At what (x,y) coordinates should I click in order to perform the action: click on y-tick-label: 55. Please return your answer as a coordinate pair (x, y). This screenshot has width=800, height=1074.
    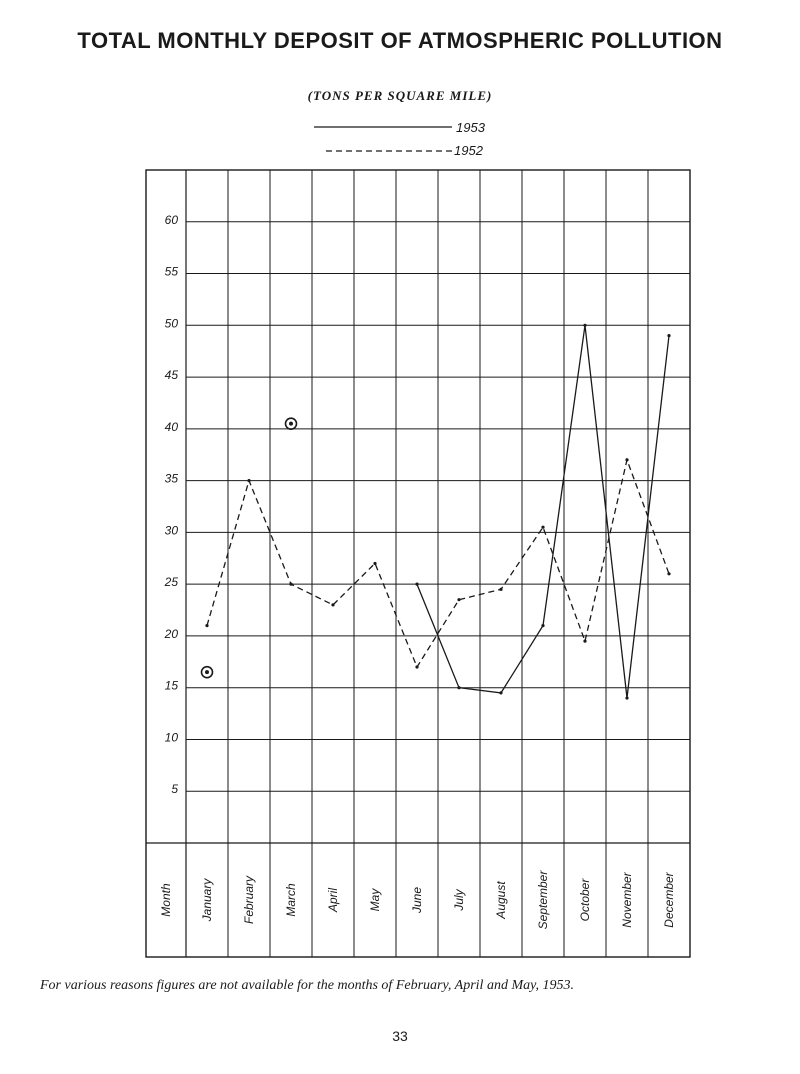
    Looking at the image, I should click on (172, 272).